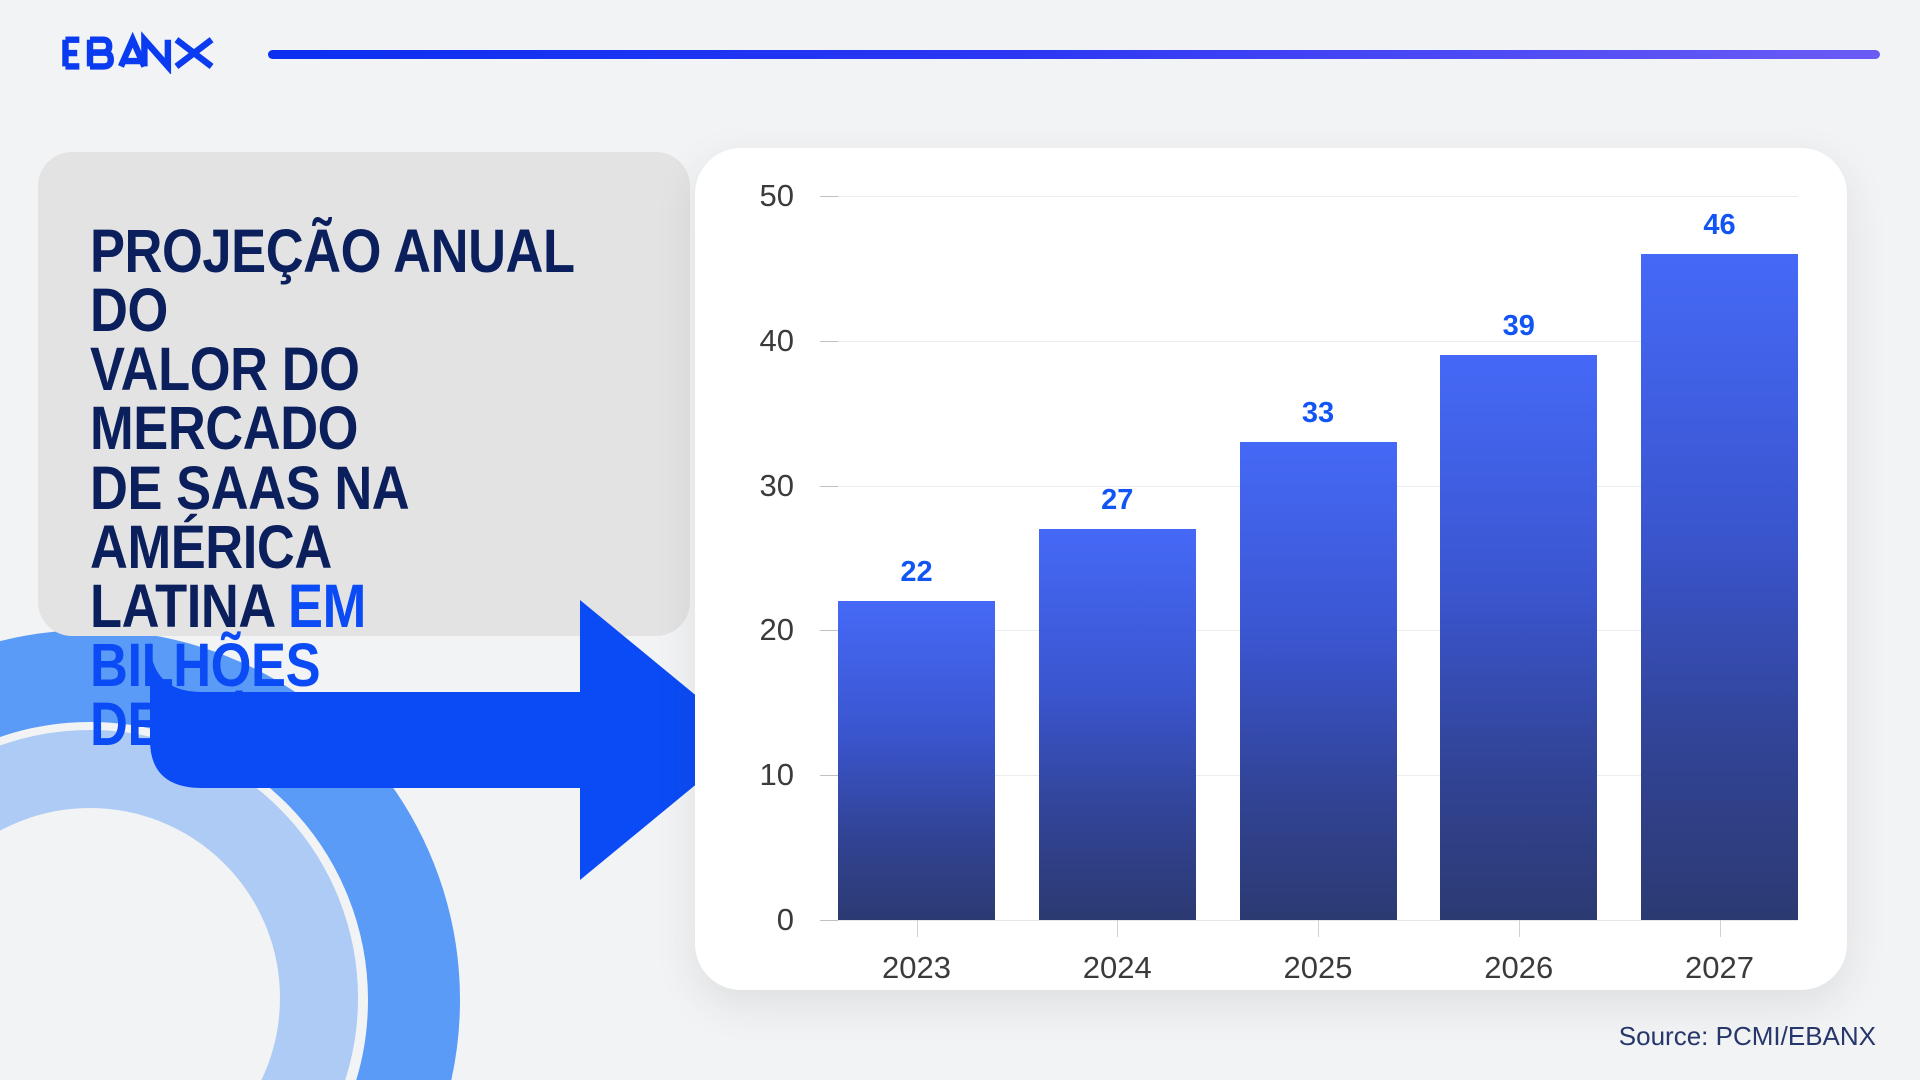 Image resolution: width=1920 pixels, height=1080 pixels. I want to click on headline-line-4-accent: EM BILHÕES, so click(228, 635).